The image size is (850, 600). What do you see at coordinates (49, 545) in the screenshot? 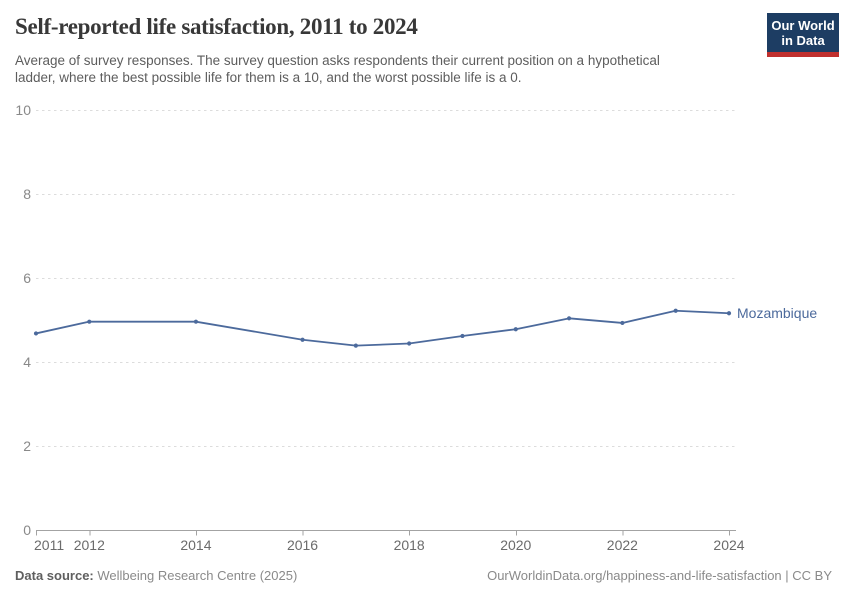
I see `x-tick-label: 2011` at bounding box center [49, 545].